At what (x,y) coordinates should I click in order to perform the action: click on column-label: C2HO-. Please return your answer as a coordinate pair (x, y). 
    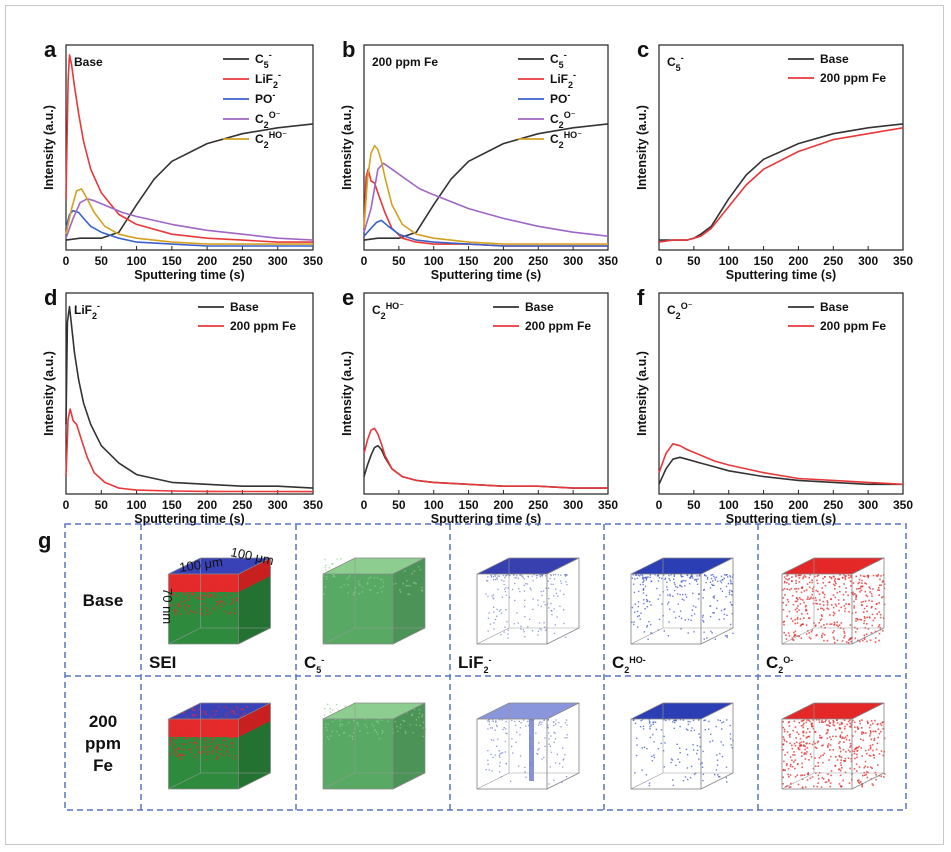
    Looking at the image, I should click on (629, 664).